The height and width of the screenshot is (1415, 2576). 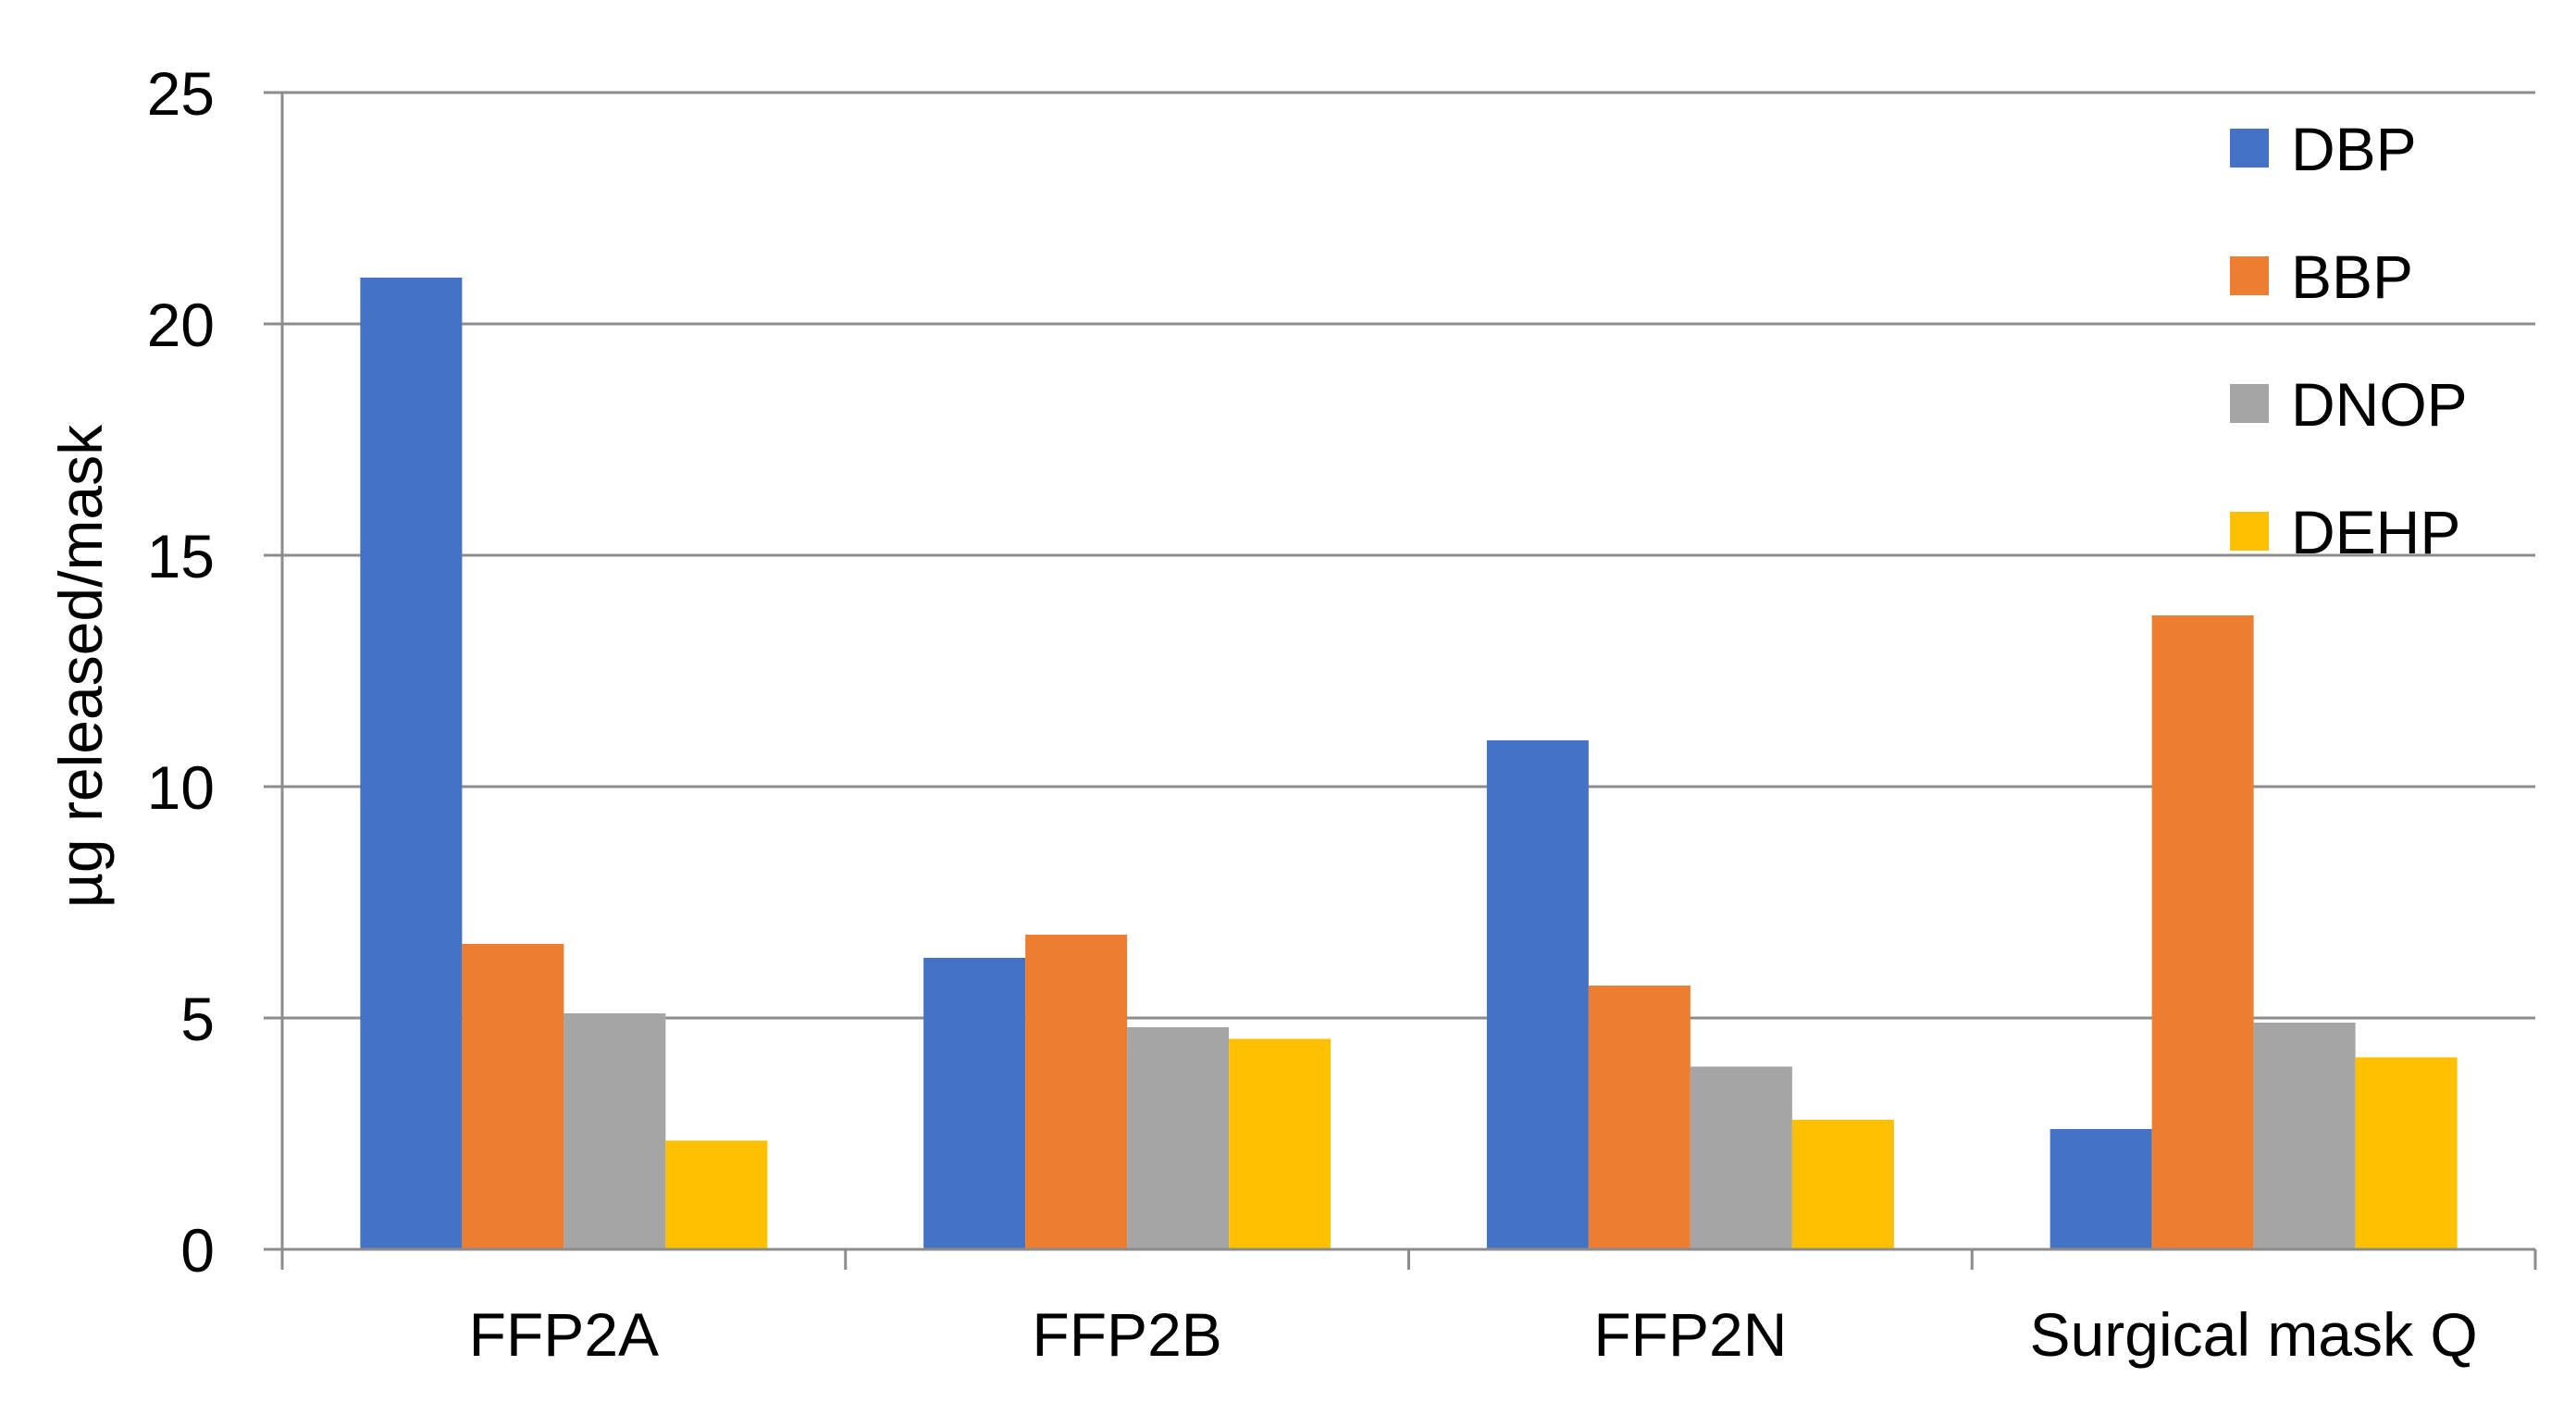 What do you see at coordinates (564, 1334) in the screenshot?
I see `x-tick-label: FFP2A` at bounding box center [564, 1334].